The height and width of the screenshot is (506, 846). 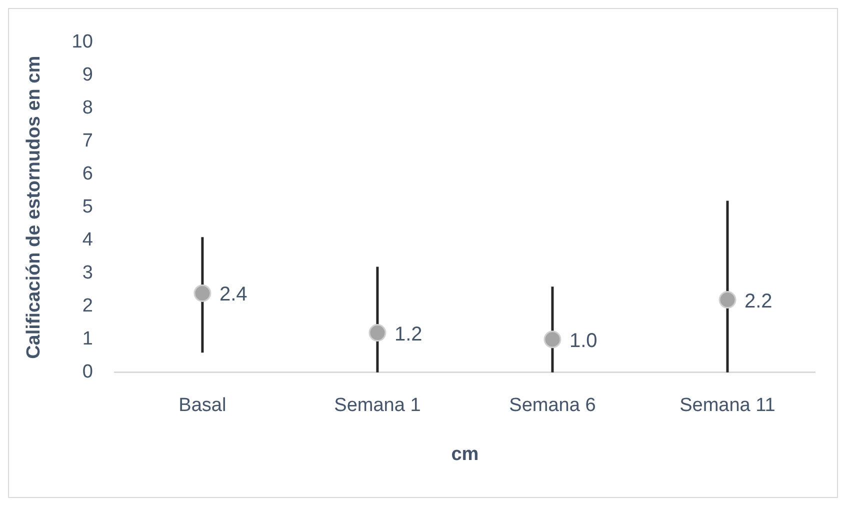 What do you see at coordinates (87, 141) in the screenshot?
I see `y-tick-label: 7` at bounding box center [87, 141].